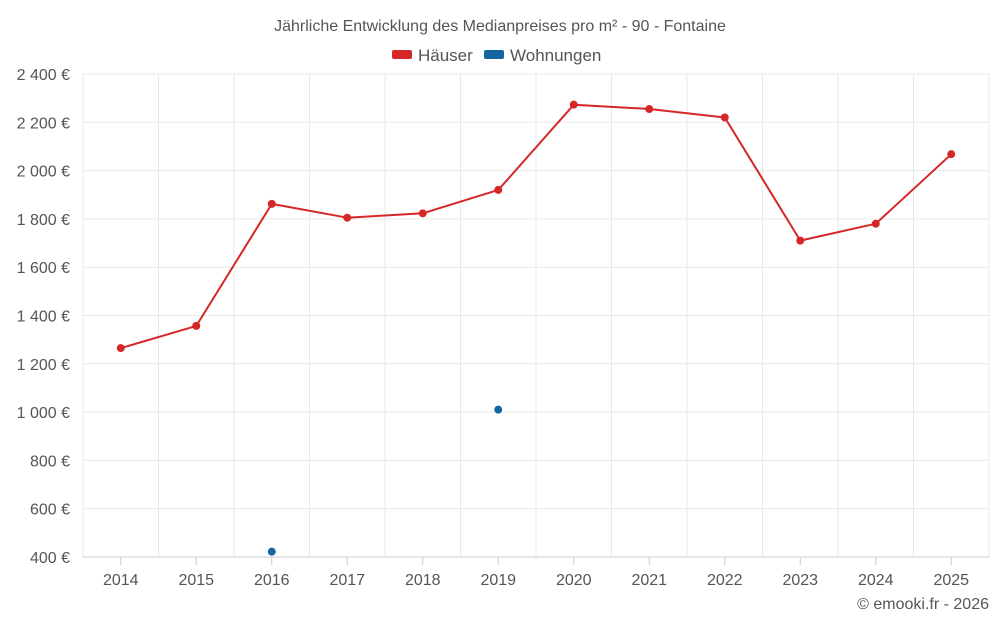  Describe the element at coordinates (43, 413) in the screenshot. I see `y-tick-label: 1 000 €` at that location.